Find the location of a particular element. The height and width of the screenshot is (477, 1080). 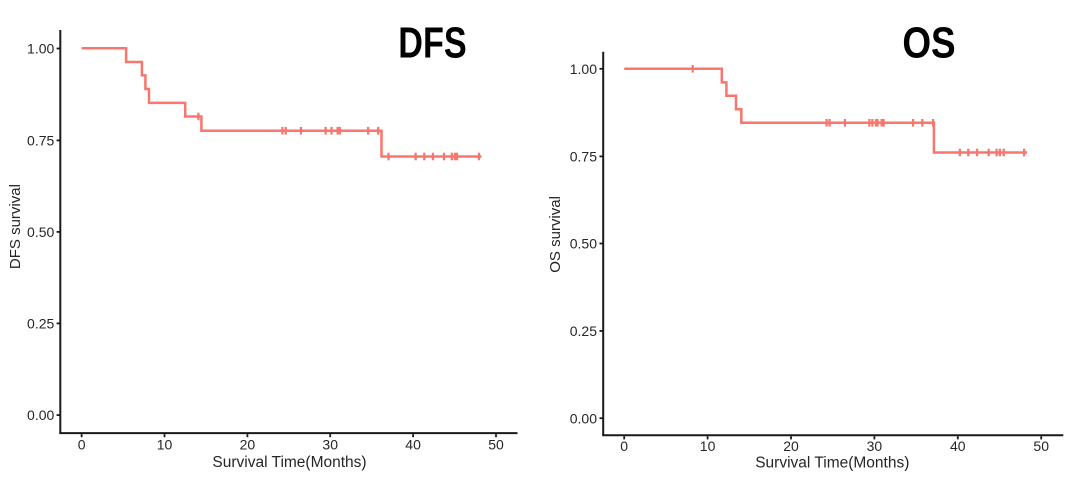

svg-text: OS is located at coordinates (928, 43).